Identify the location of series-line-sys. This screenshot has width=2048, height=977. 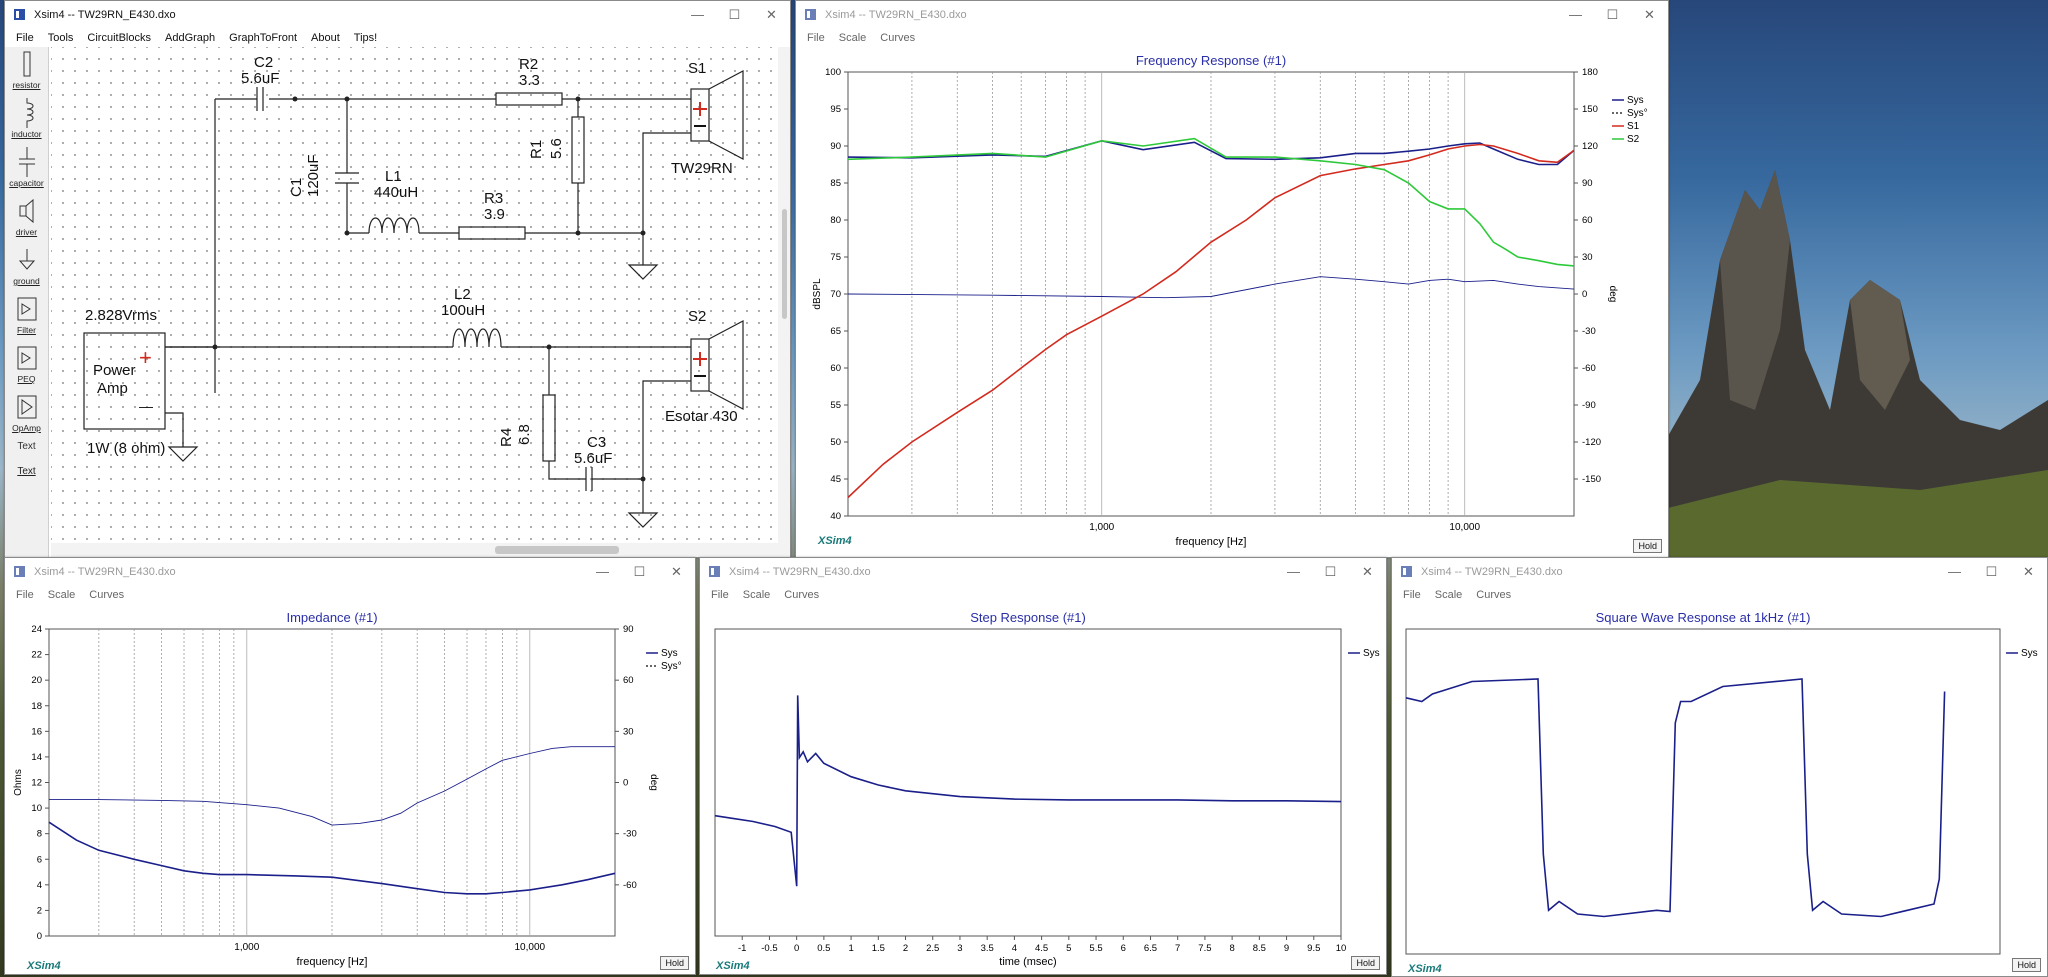
(1675, 798).